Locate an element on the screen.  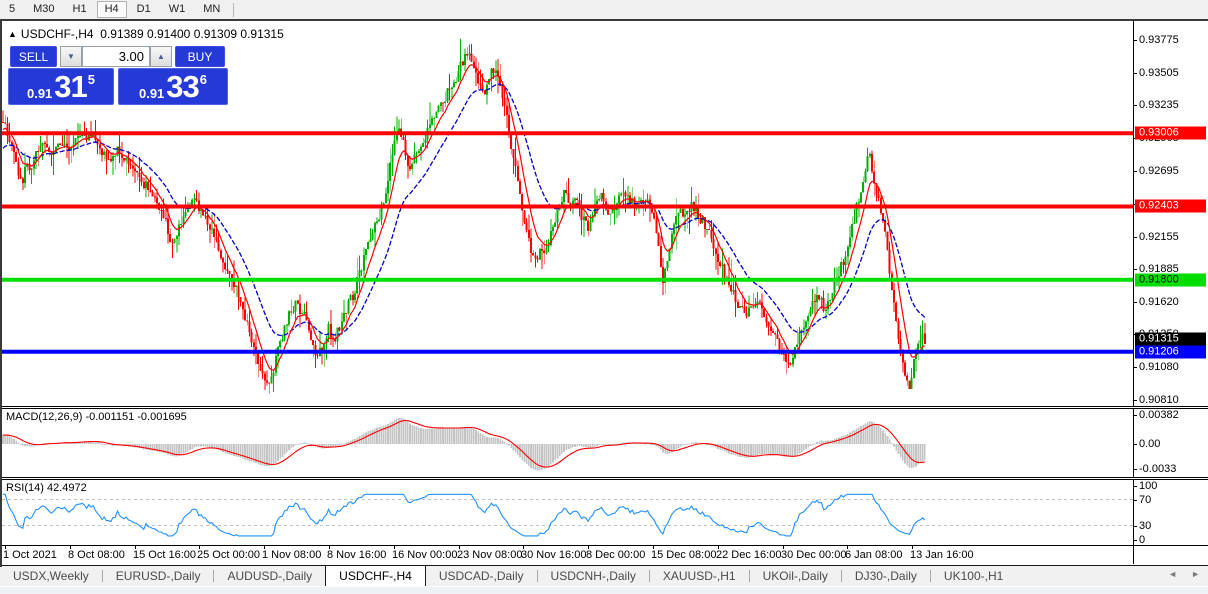
chart-tab-usdchf-: USDCHF-,H4 is located at coordinates (375, 575).